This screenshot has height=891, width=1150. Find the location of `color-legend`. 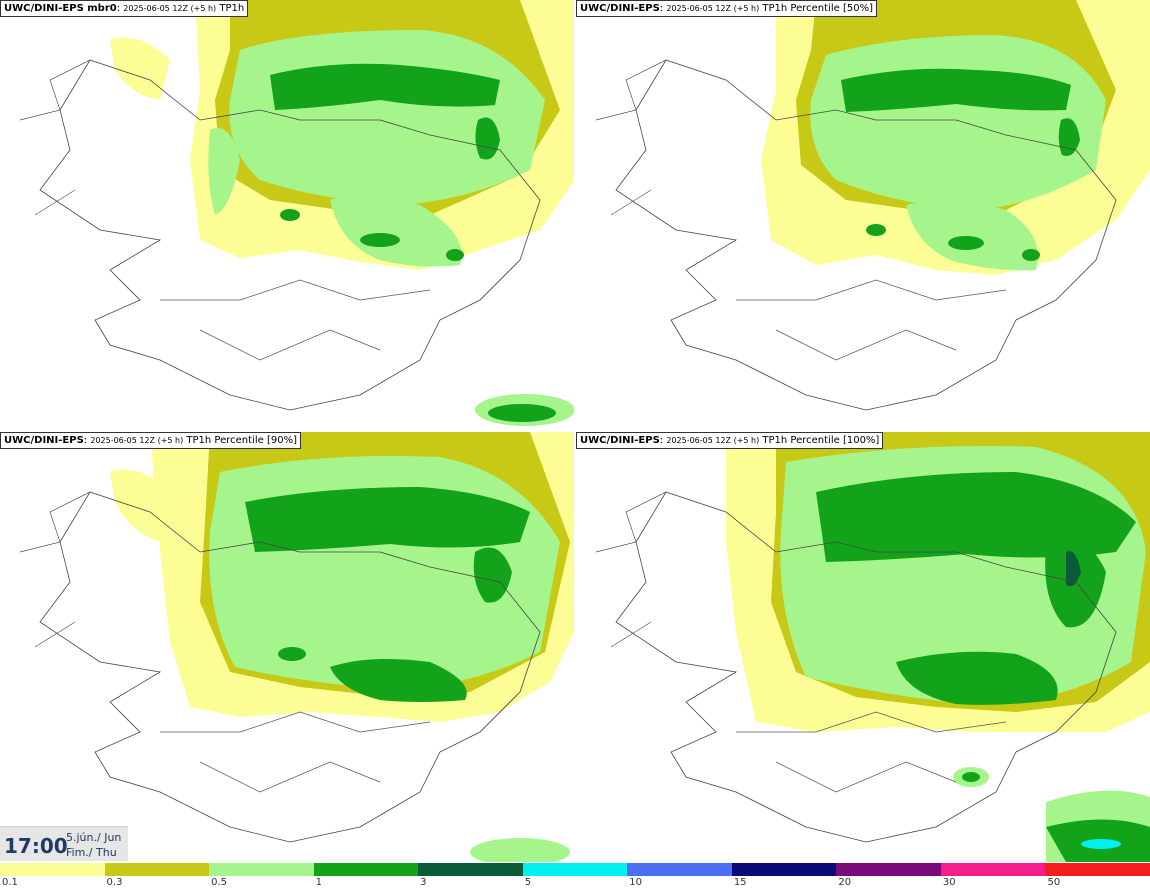

color-legend is located at coordinates (575, 869).